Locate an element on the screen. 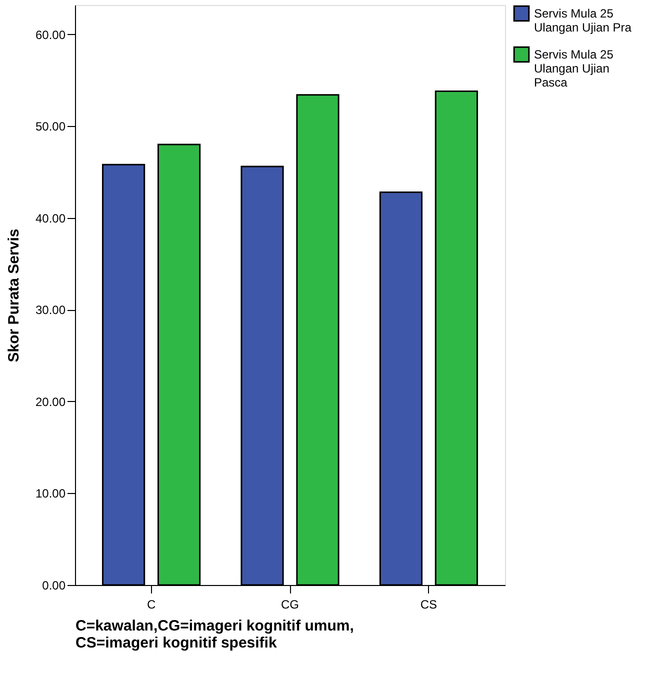  x-tick-label: CS is located at coordinates (429, 605).